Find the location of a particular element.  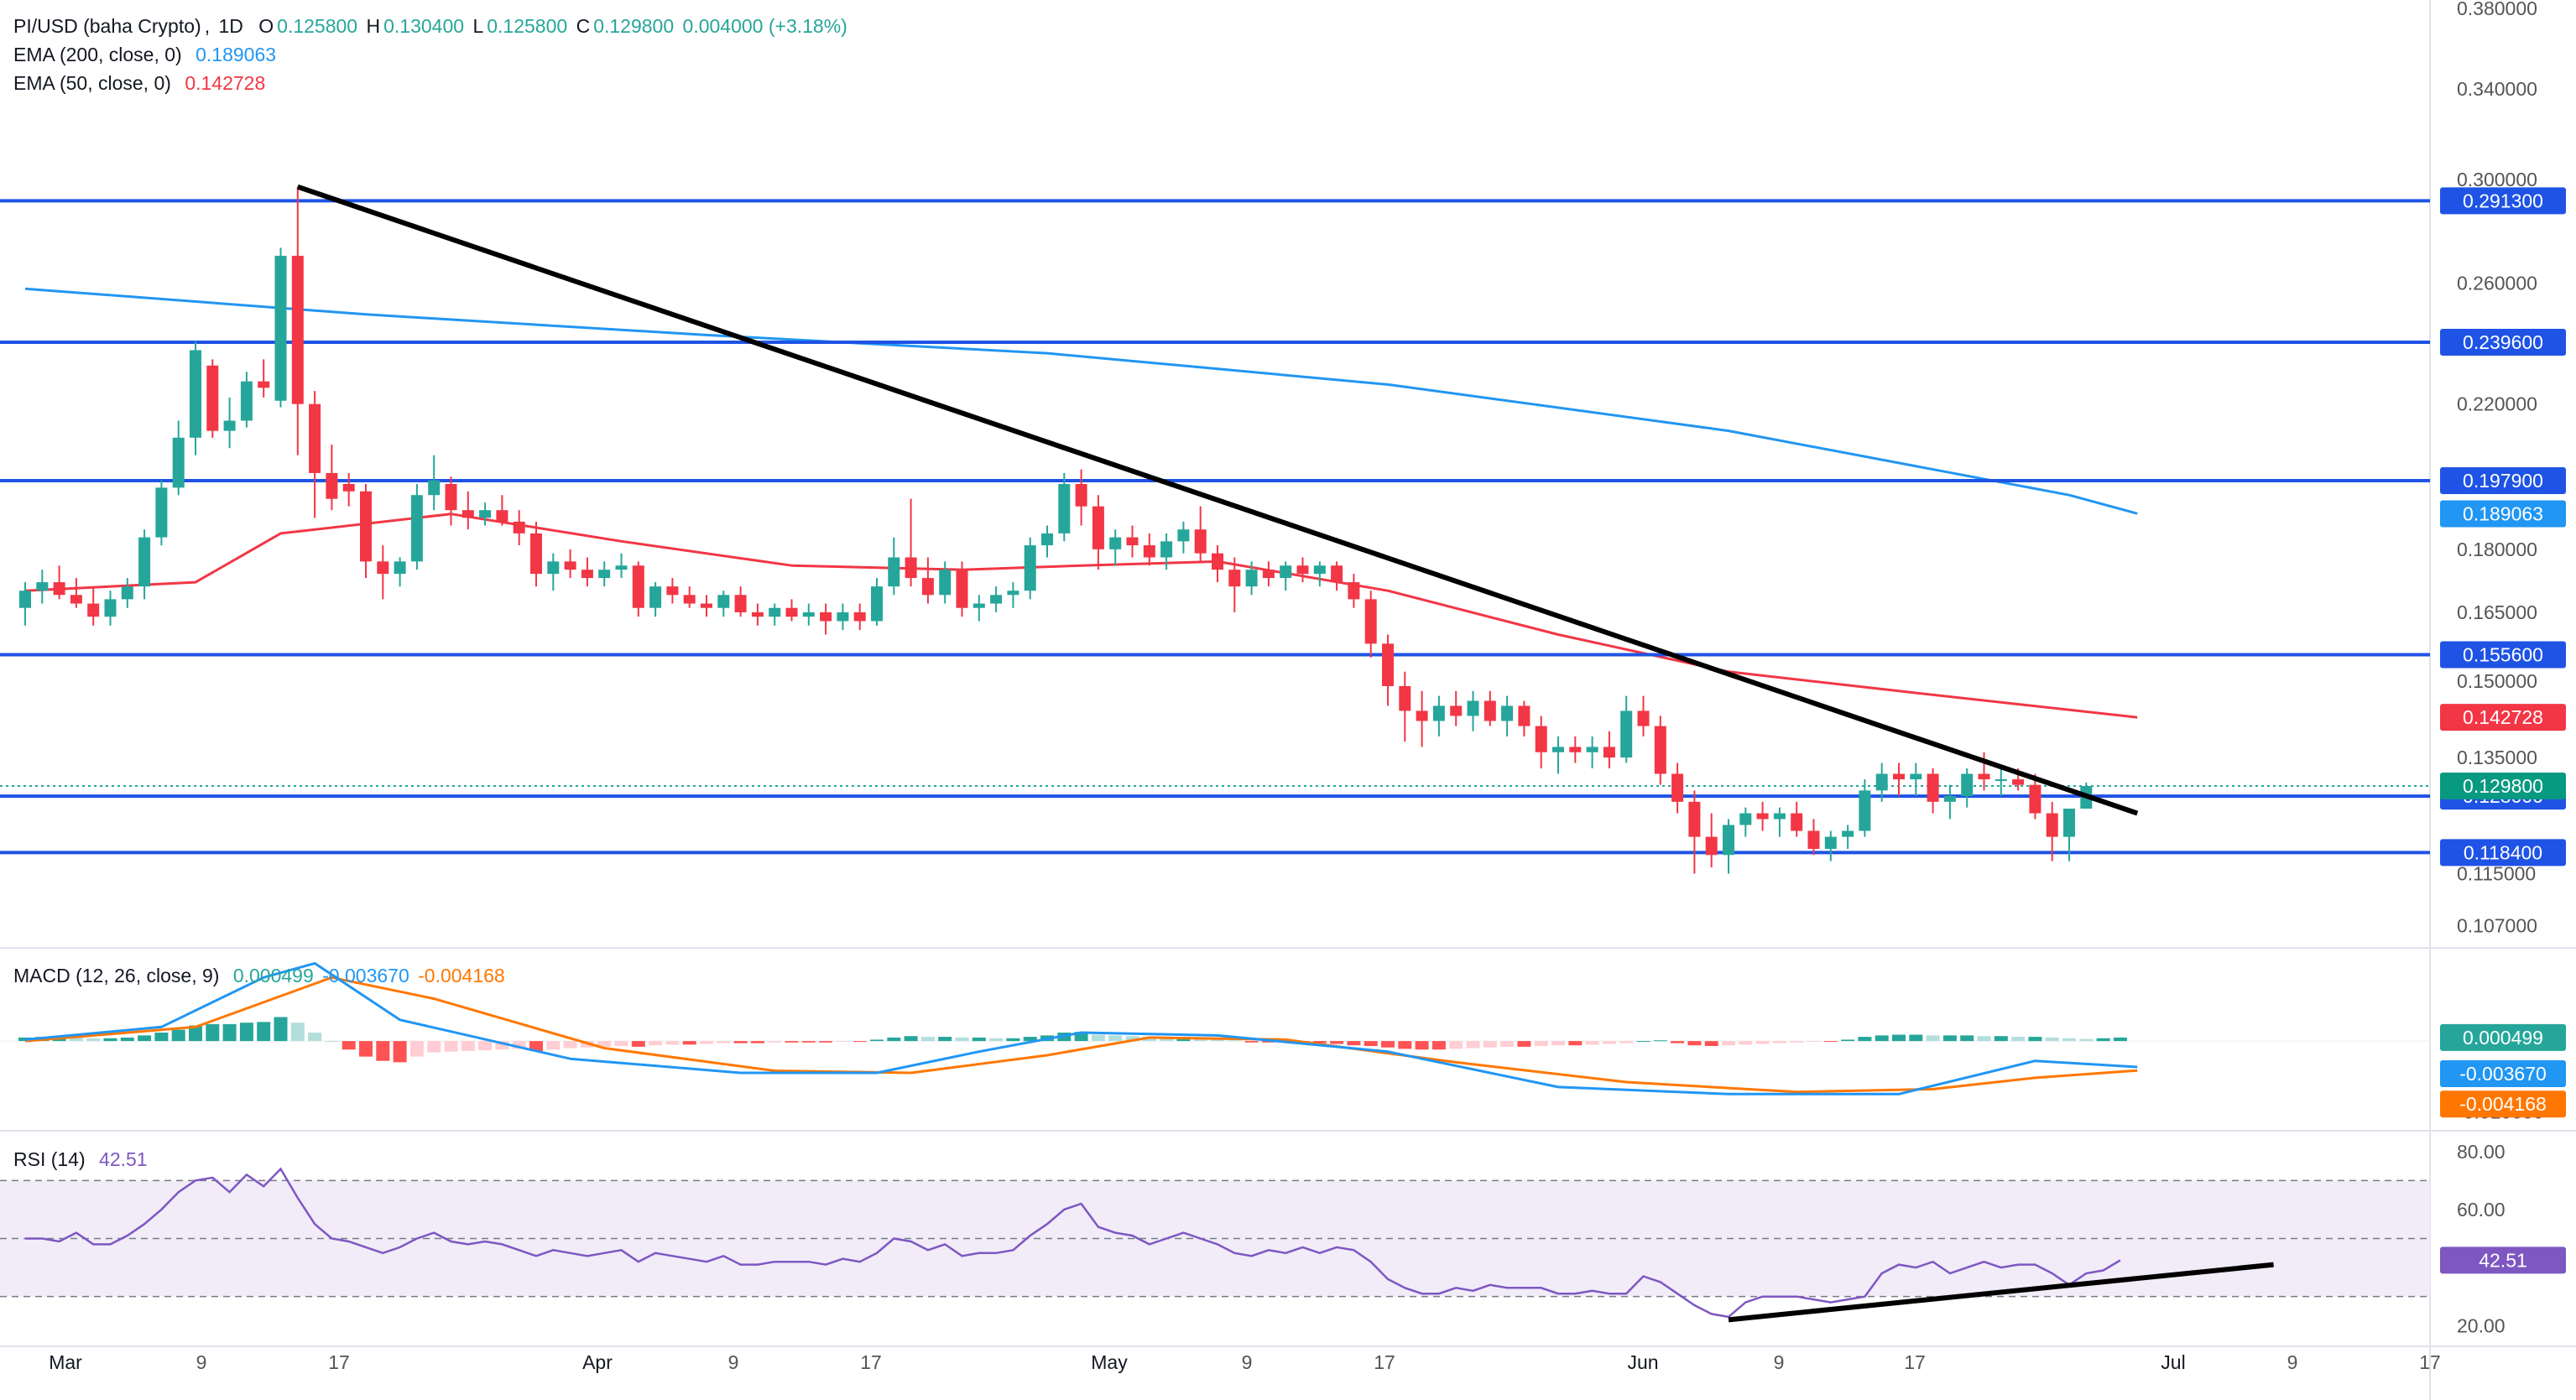

ema200-price-badge-label: 0.189063 is located at coordinates (2503, 513).